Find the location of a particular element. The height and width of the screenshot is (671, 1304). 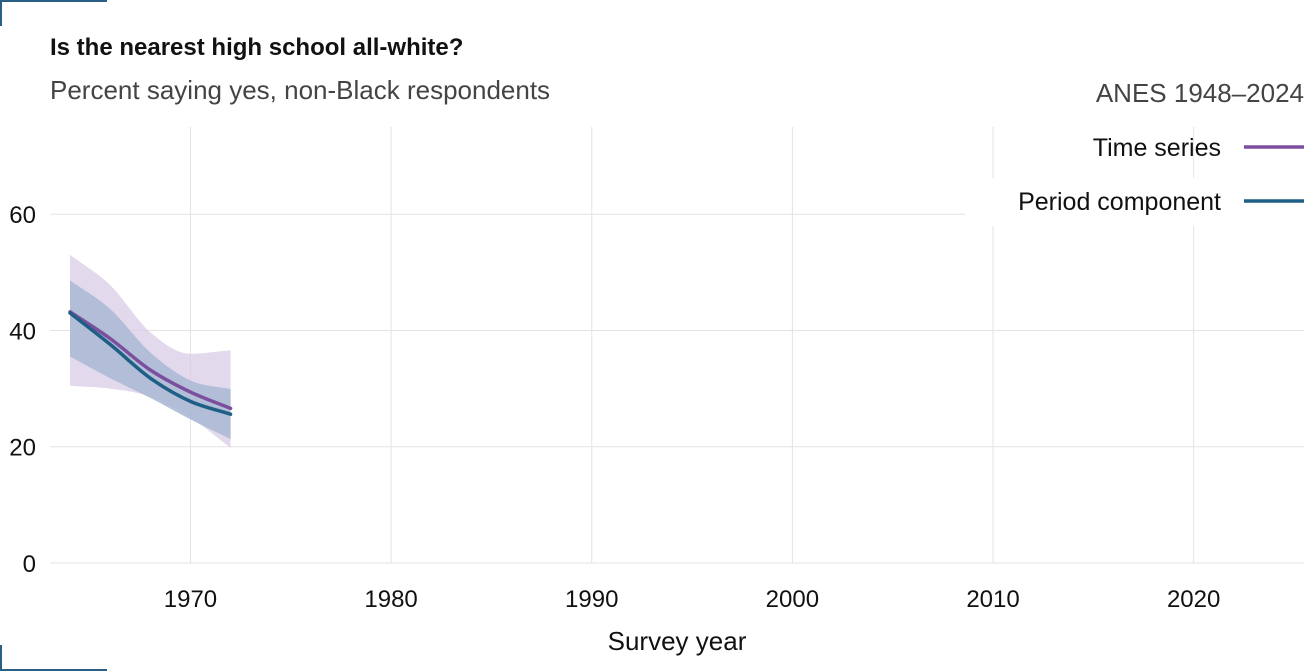

y-tick-label-40: 40 is located at coordinates (22, 331).